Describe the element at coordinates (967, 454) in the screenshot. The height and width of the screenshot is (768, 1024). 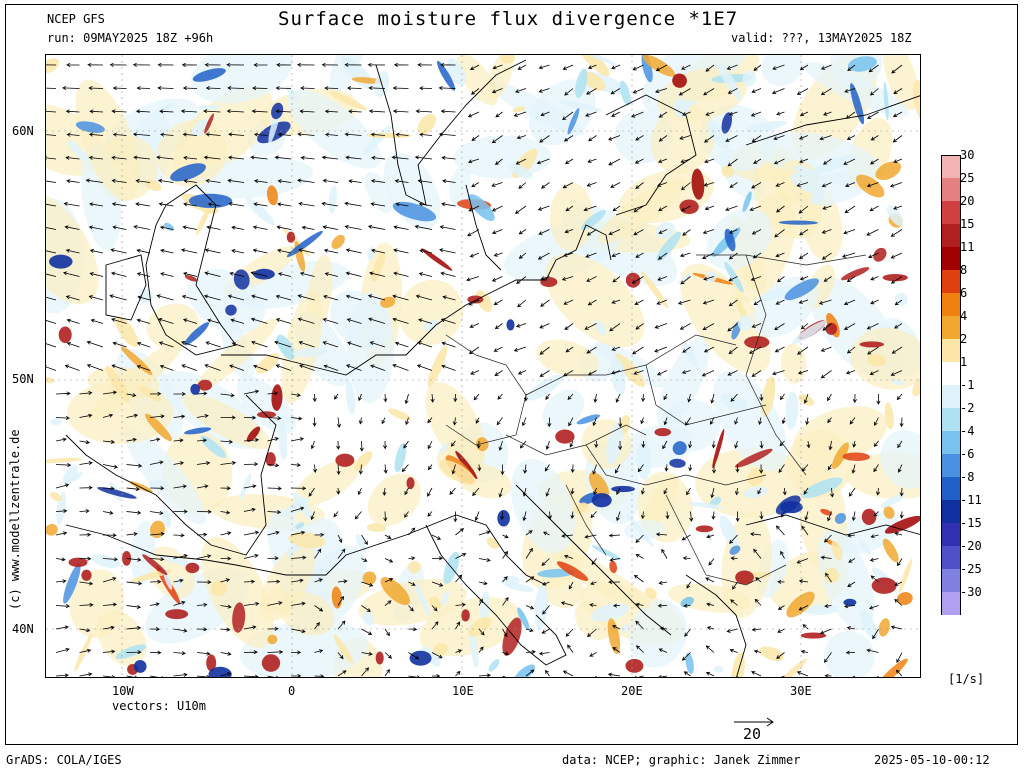
I see `colorbar-label: -6` at that location.